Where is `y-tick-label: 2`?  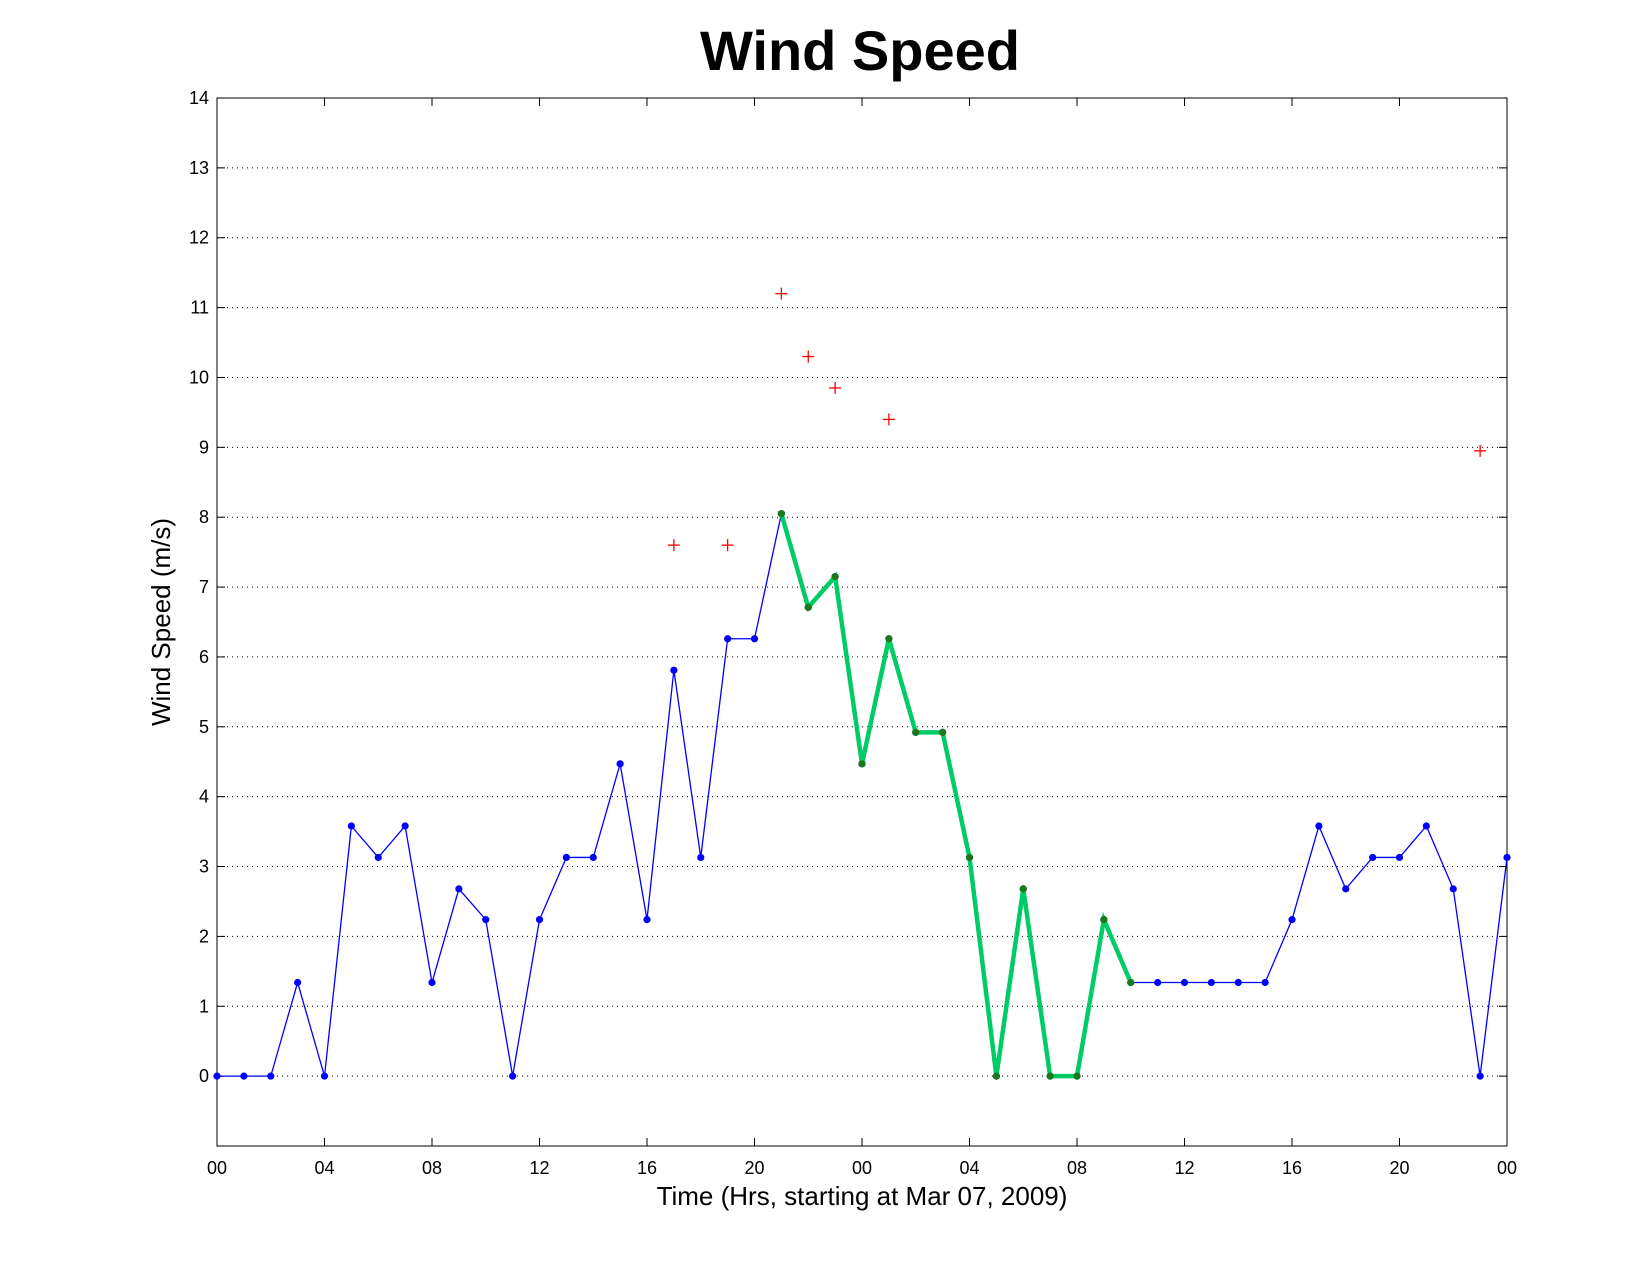 y-tick-label: 2 is located at coordinates (204, 936).